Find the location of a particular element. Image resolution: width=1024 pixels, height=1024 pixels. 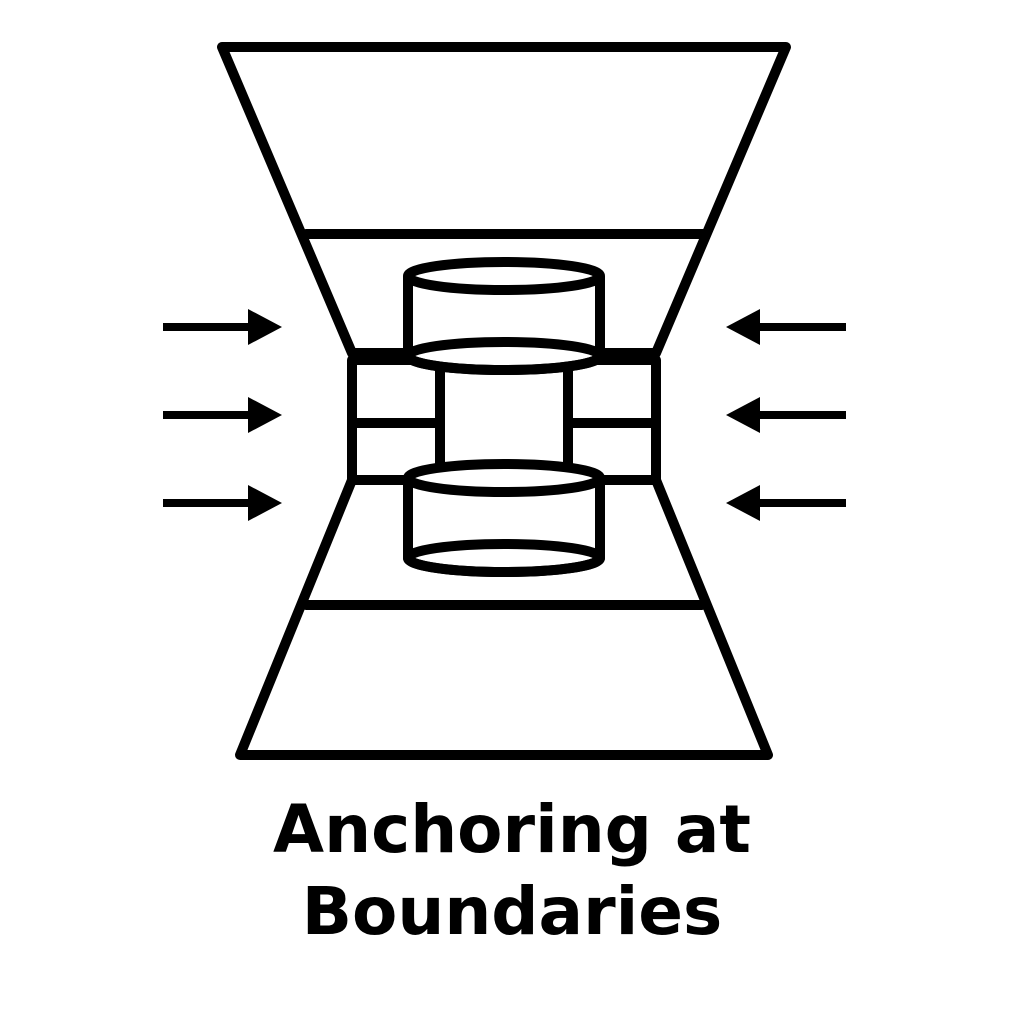

lower-cylinder is located at coordinates (504, 518).